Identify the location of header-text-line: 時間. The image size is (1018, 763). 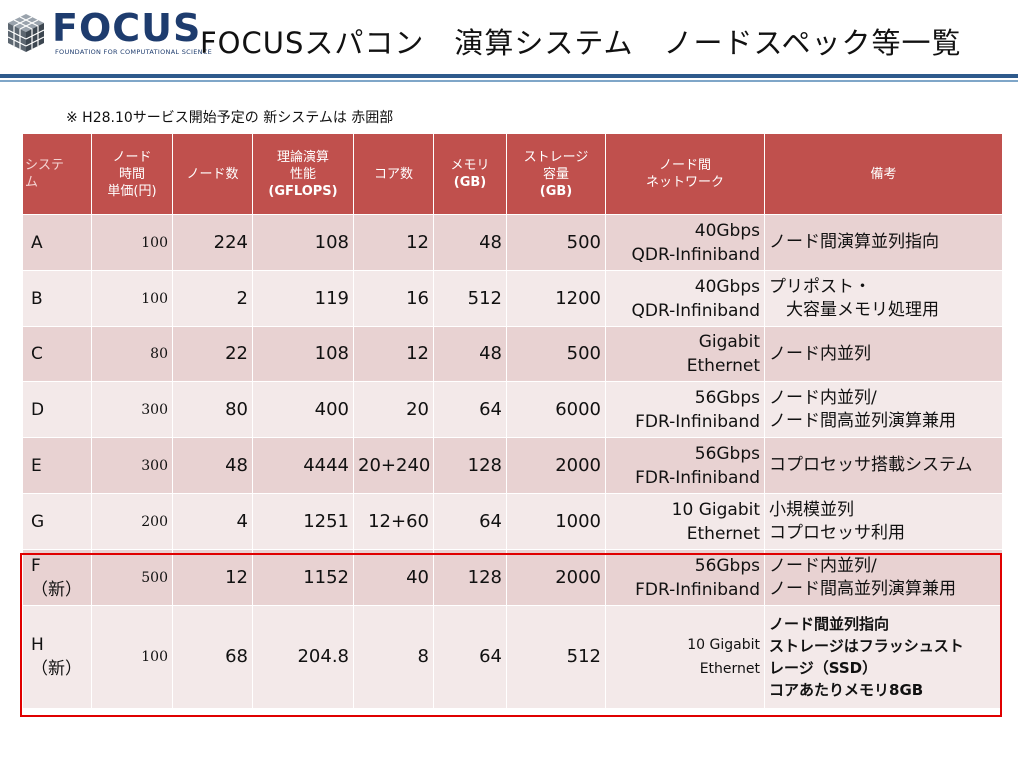
(131, 174).